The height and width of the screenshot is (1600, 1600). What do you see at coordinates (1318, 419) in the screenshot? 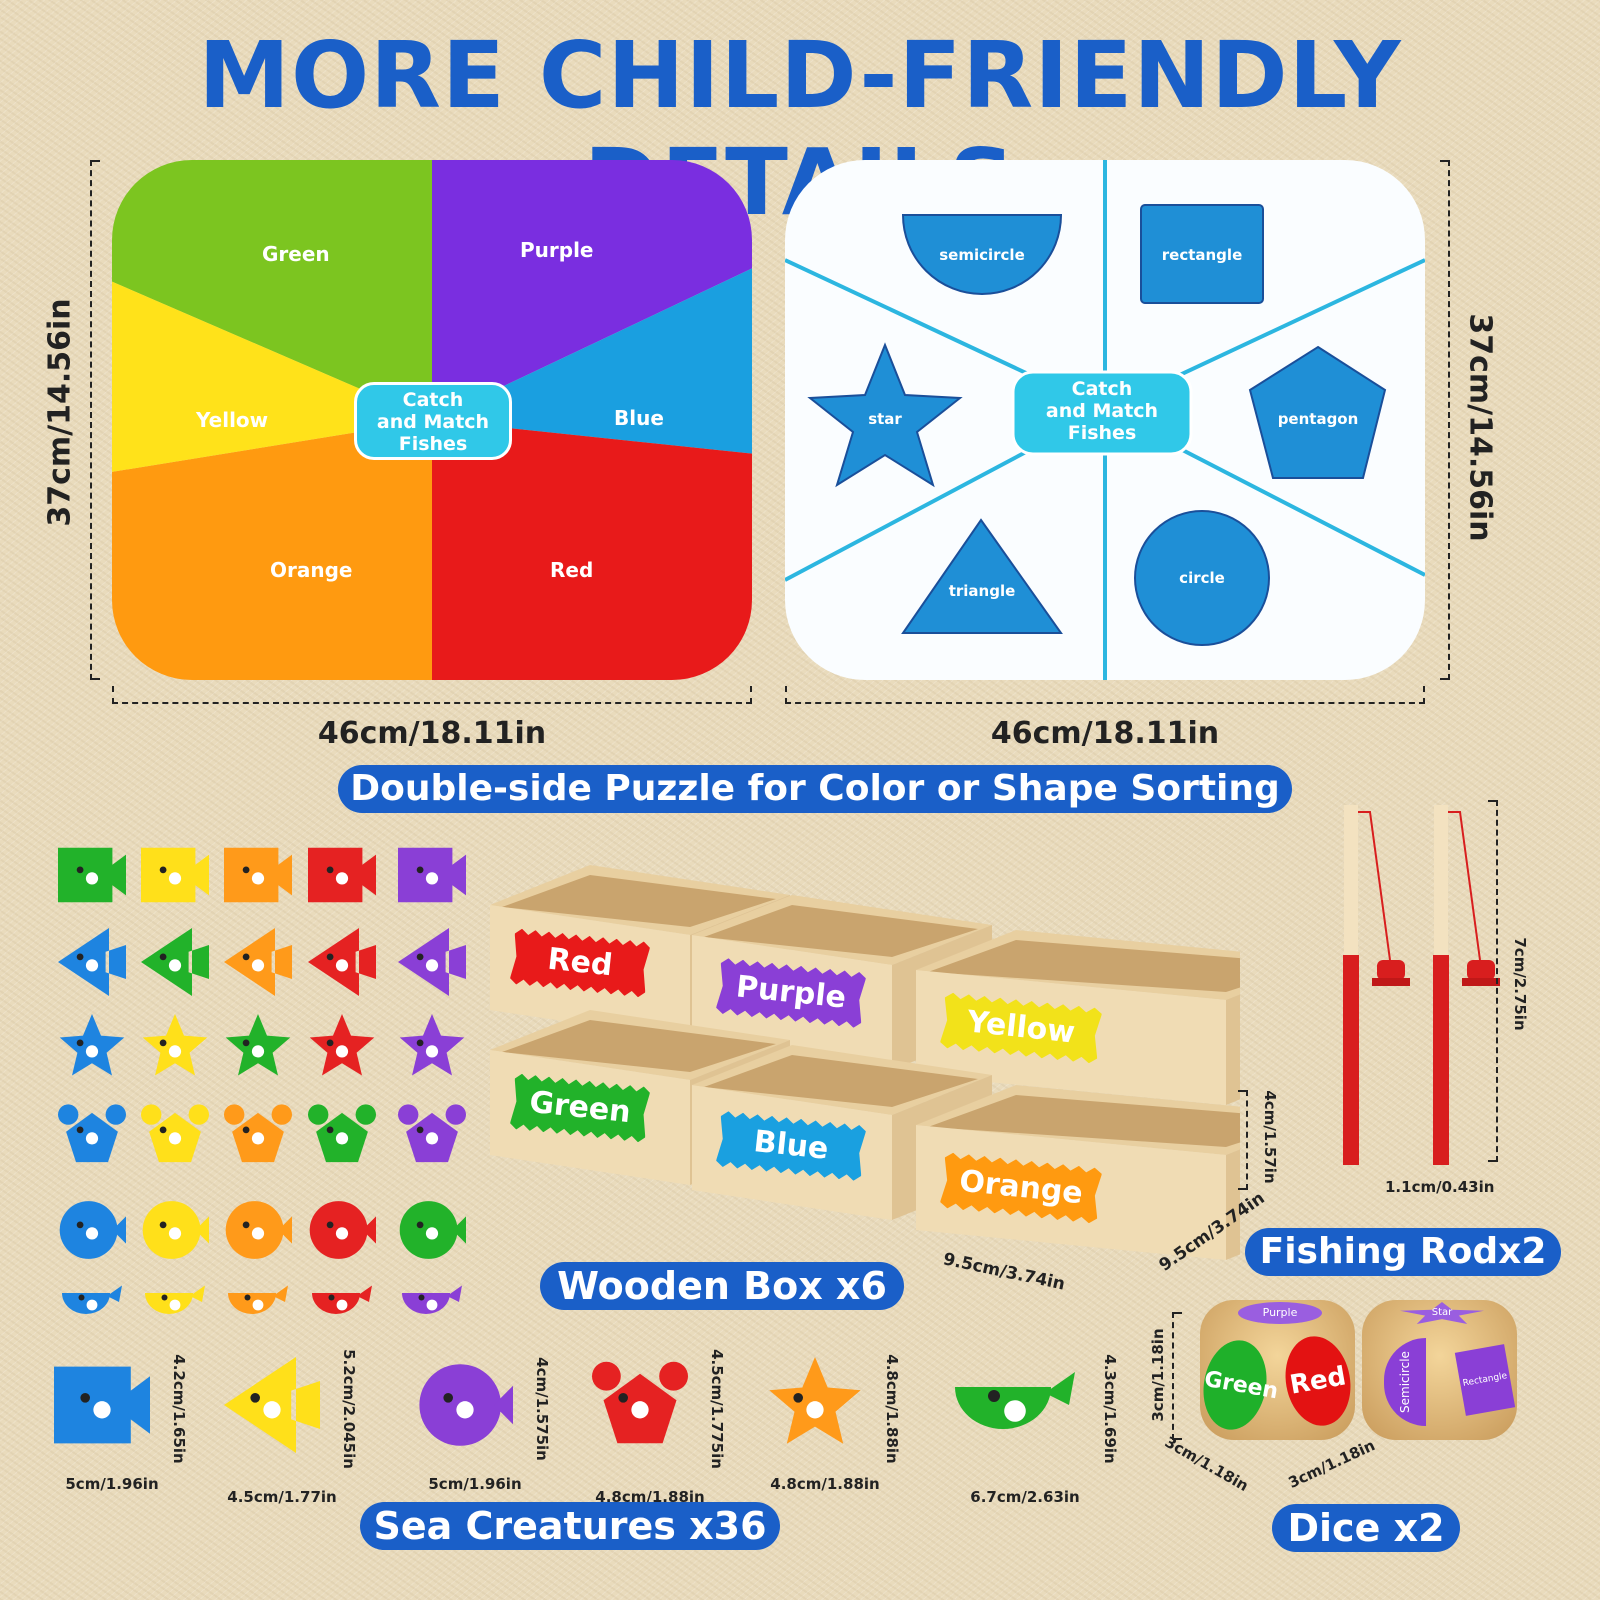
I see `slot-label-pentagon: pentagon` at bounding box center [1318, 419].